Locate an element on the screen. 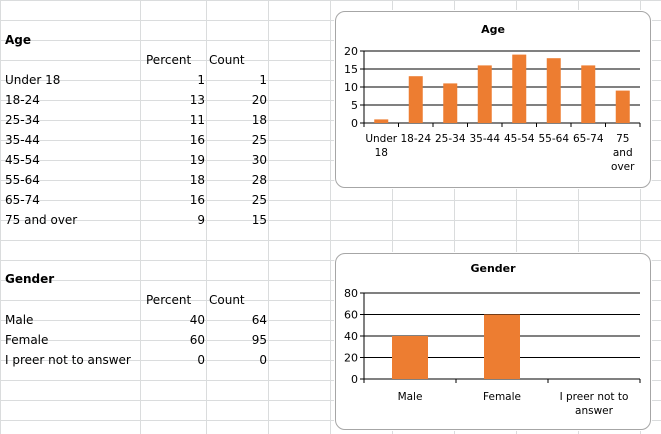  age-row-percent: 1 is located at coordinates (201, 80).